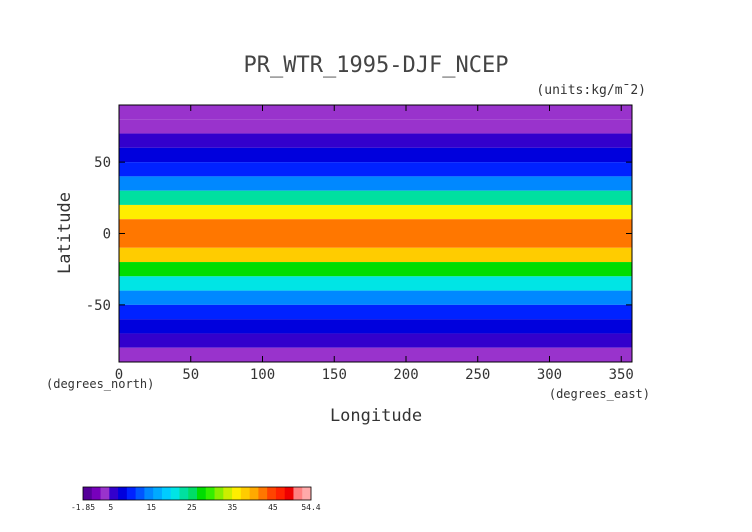 The image size is (752, 532). What do you see at coordinates (262, 375) in the screenshot?
I see `x-tick-label: 100` at bounding box center [262, 375].